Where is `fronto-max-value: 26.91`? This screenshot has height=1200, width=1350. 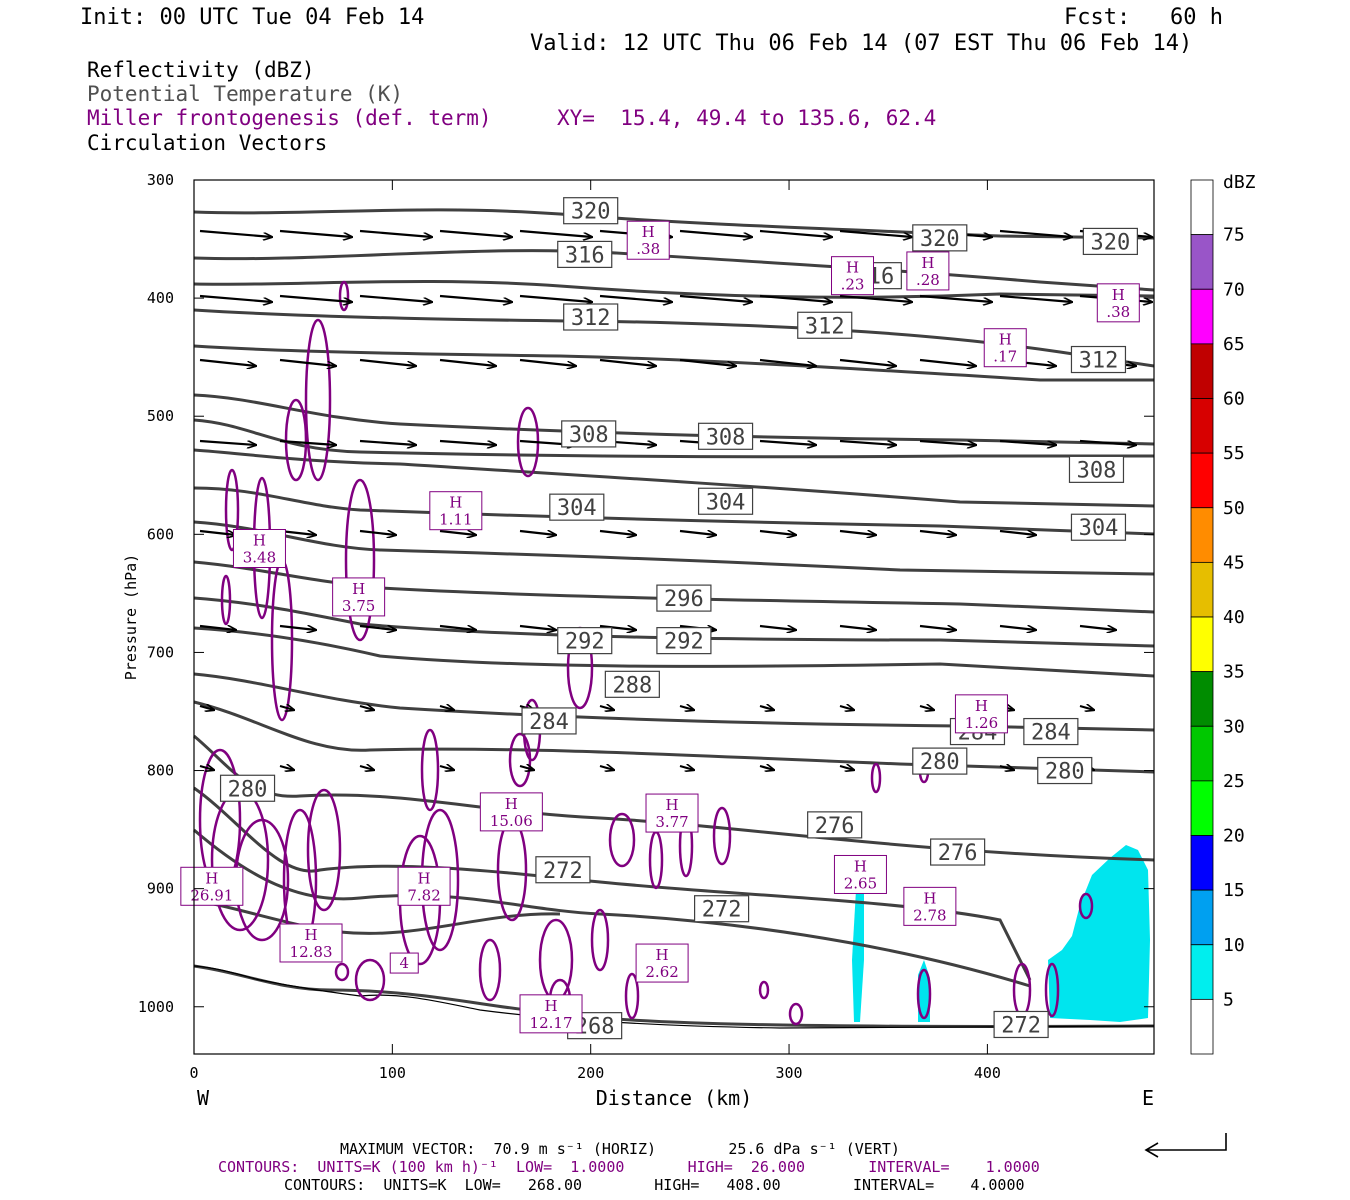 fronto-max-value: 26.91 is located at coordinates (211, 895).